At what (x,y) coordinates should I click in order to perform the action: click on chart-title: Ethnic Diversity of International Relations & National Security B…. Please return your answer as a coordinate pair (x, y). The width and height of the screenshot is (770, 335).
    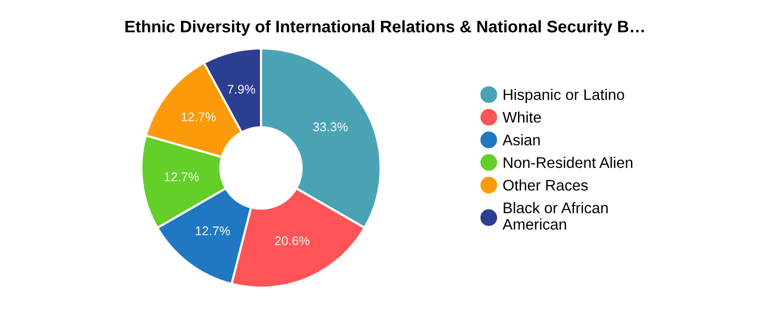
    Looking at the image, I should click on (384, 28).